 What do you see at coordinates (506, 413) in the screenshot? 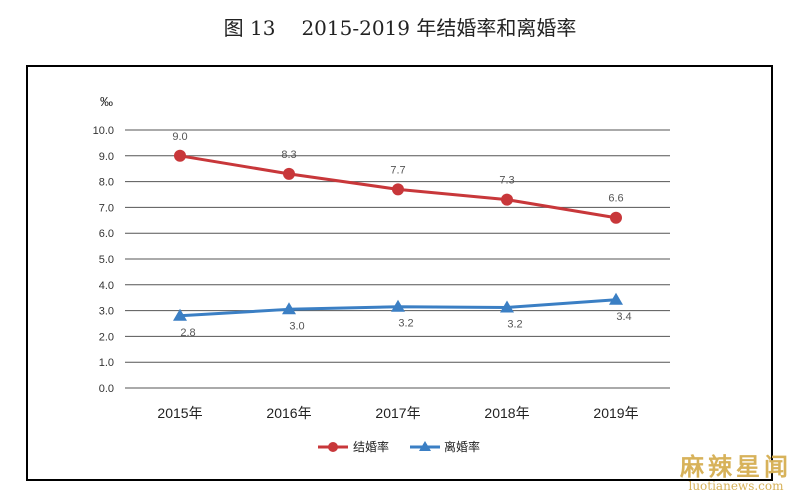
I see `x-tick-label: 2018年` at bounding box center [506, 413].